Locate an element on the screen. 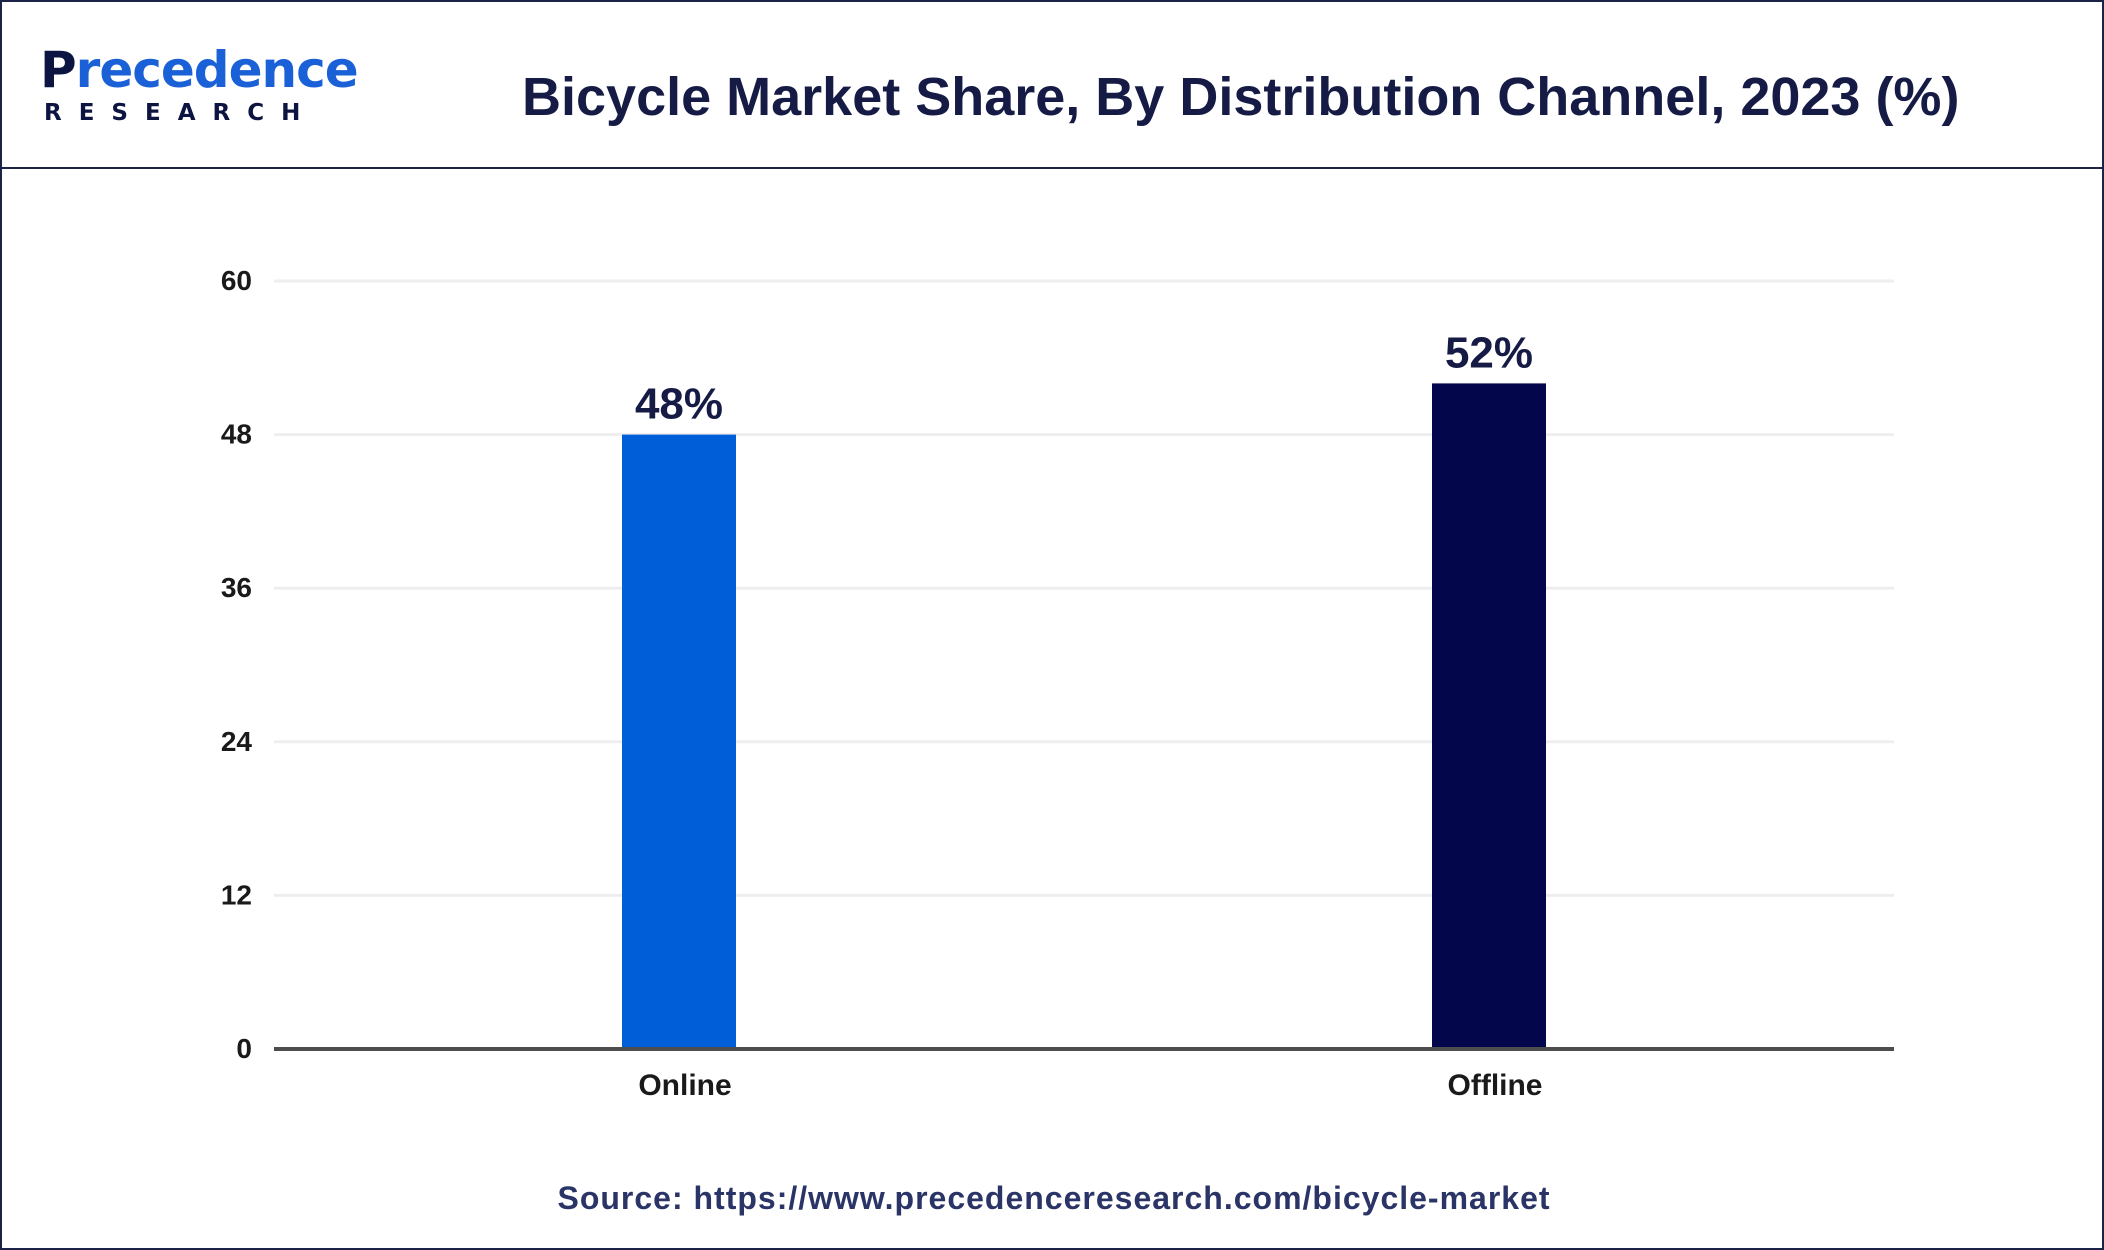 The width and height of the screenshot is (2104, 1250). y-axis-ticks: 0 12 24 36 48 60 is located at coordinates (237, 664).